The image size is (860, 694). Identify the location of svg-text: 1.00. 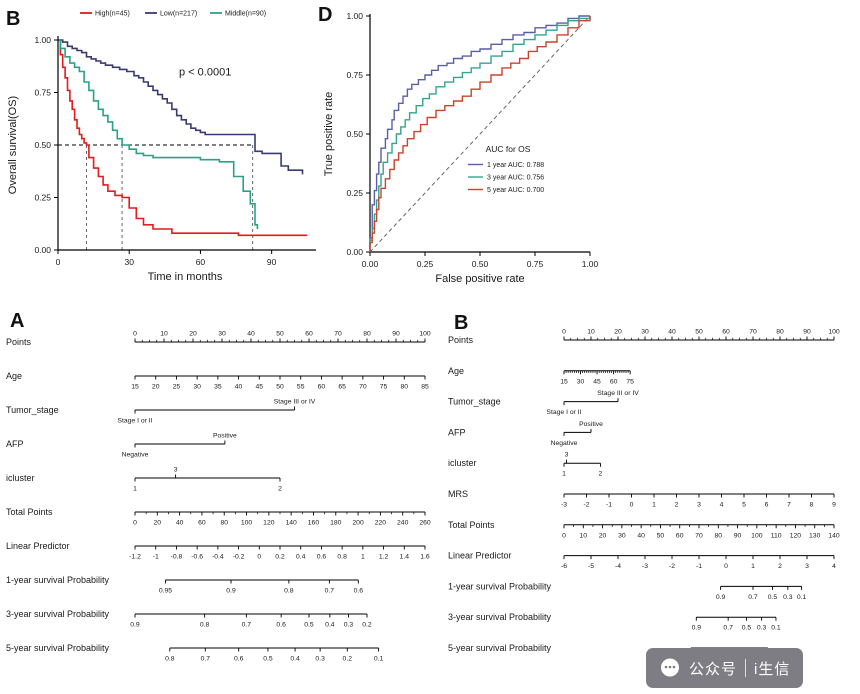
(590, 264).